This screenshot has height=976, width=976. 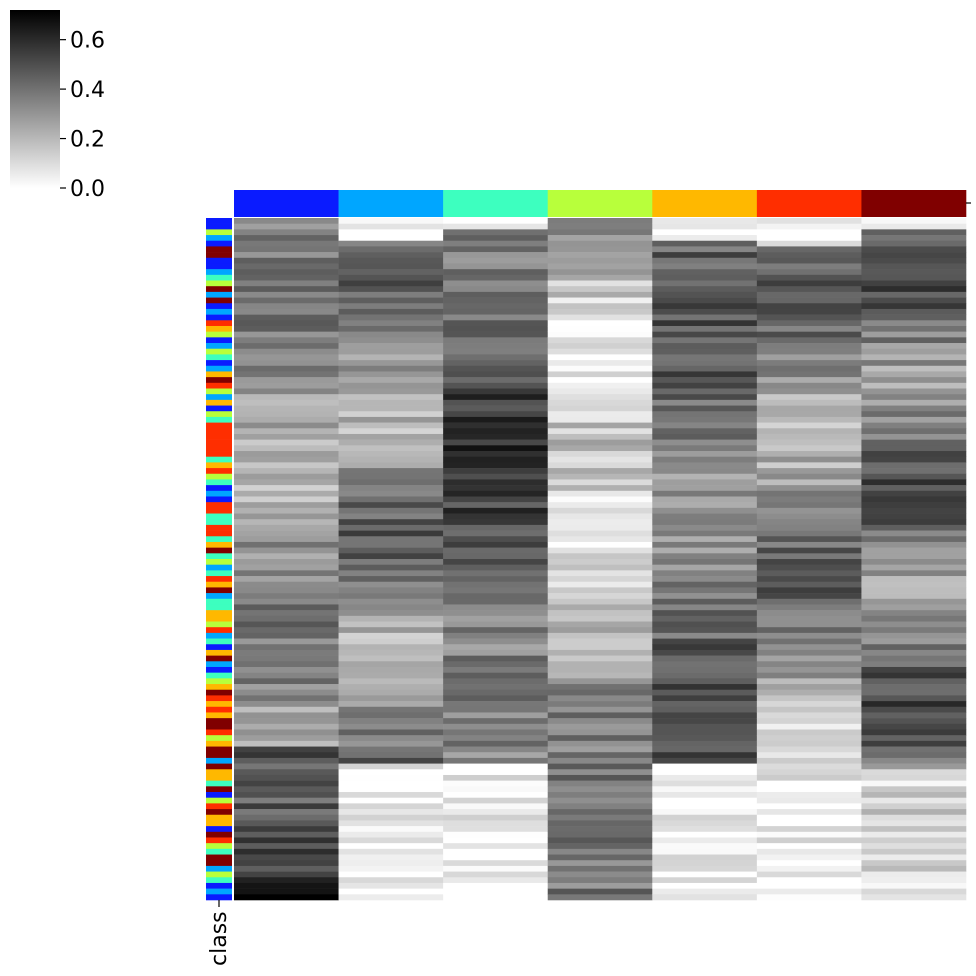 What do you see at coordinates (35, 99) in the screenshot?
I see `colorbar-gradient` at bounding box center [35, 99].